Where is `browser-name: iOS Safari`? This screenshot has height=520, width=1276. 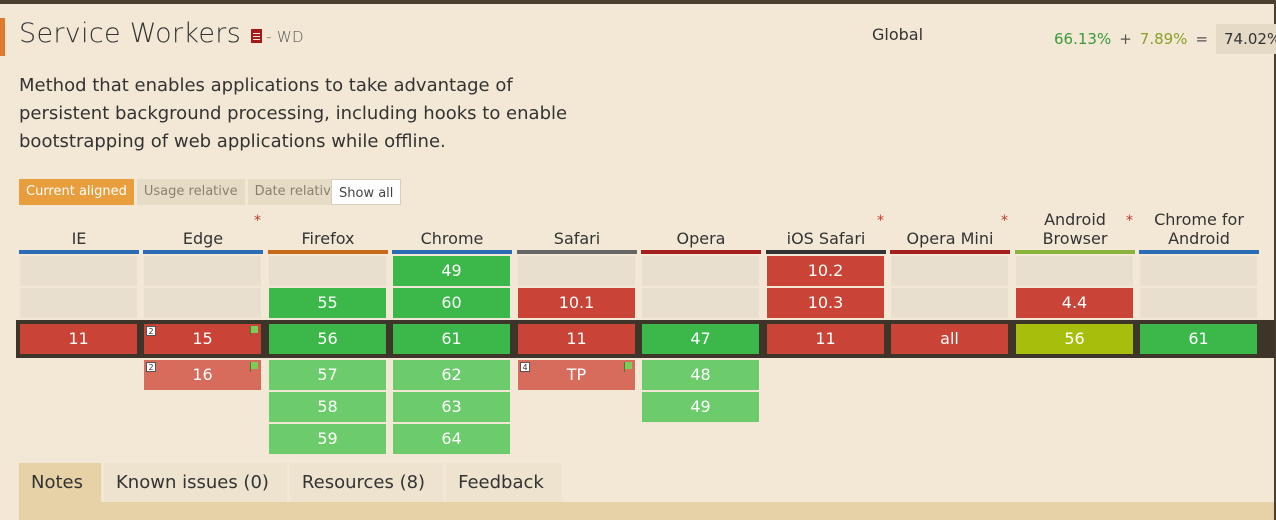
browser-name: iOS Safari is located at coordinates (826, 238).